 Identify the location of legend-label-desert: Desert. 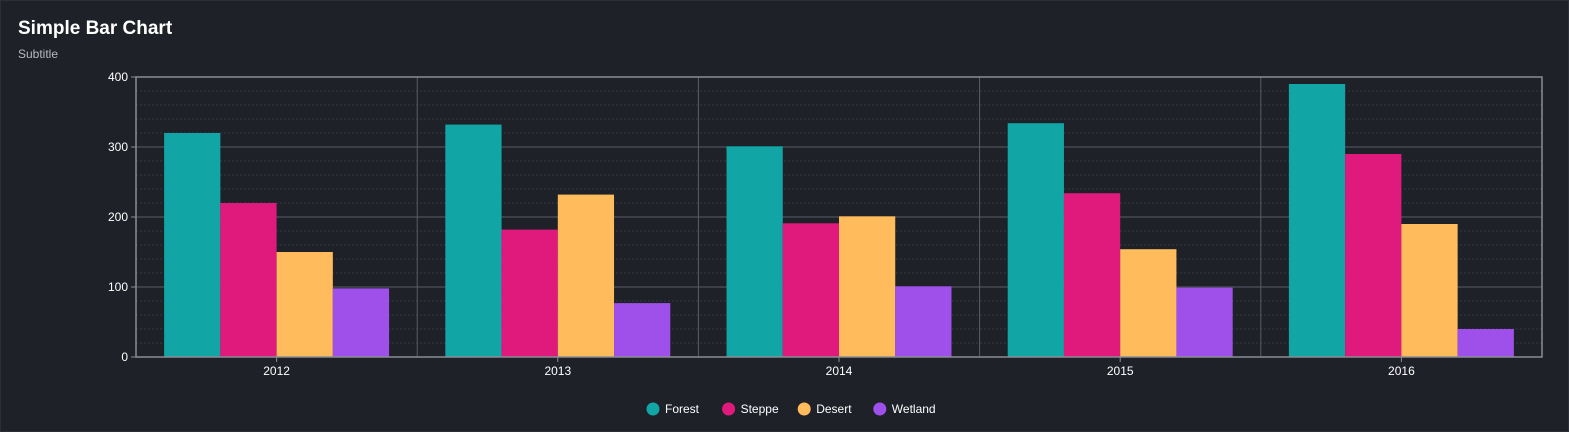
(834, 409).